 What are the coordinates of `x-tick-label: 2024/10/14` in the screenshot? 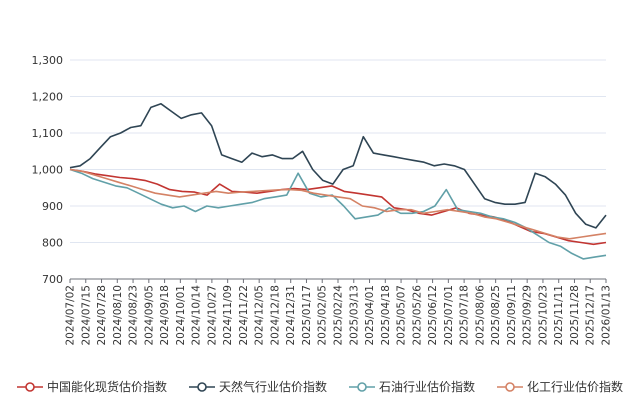 It's located at (197, 315).